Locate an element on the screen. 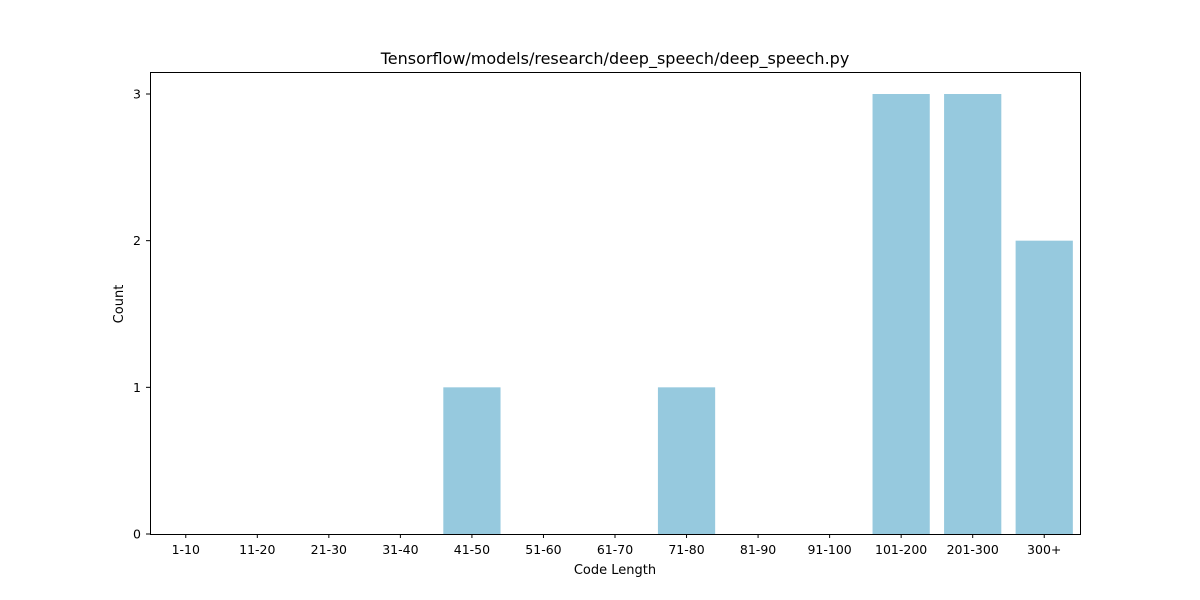 This screenshot has width=1200, height=600. x-tick-label: 81-90 is located at coordinates (758, 549).